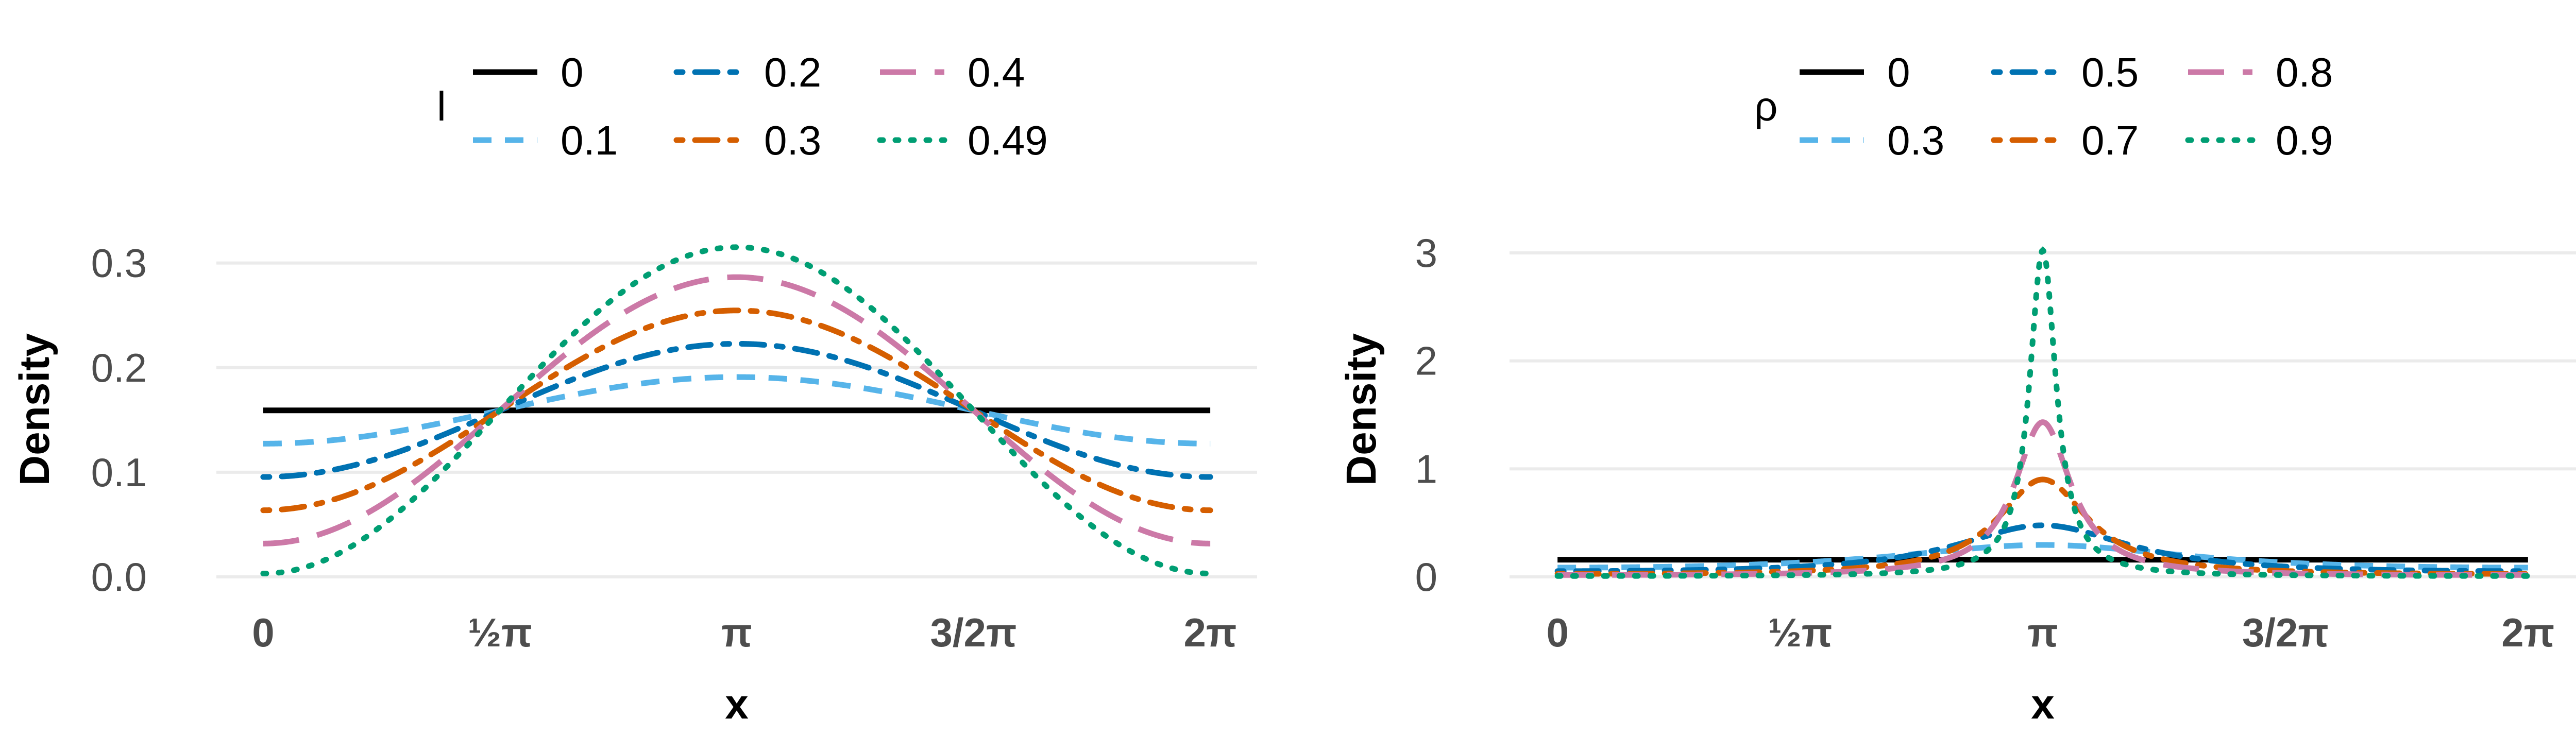 The width and height of the screenshot is (2576, 735). Describe the element at coordinates (2110, 140) in the screenshot. I see `legend-label: 0.7` at that location.